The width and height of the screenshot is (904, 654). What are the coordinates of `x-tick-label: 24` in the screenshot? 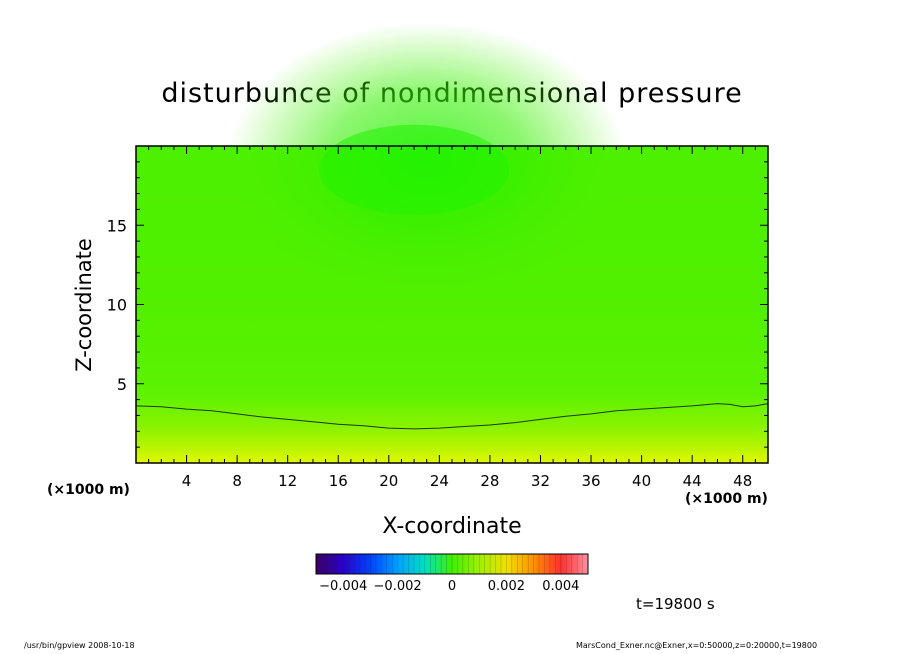 It's located at (439, 481).